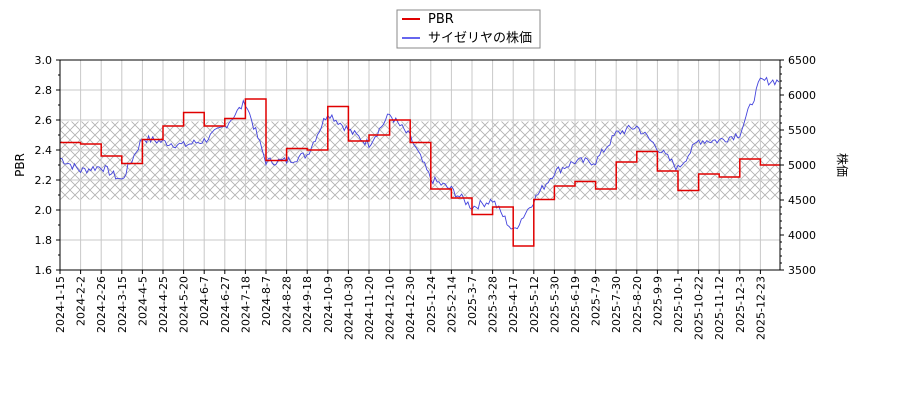 The width and height of the screenshot is (900, 400). What do you see at coordinates (44, 180) in the screenshot?
I see `left-tick-label: 2.2` at bounding box center [44, 180].